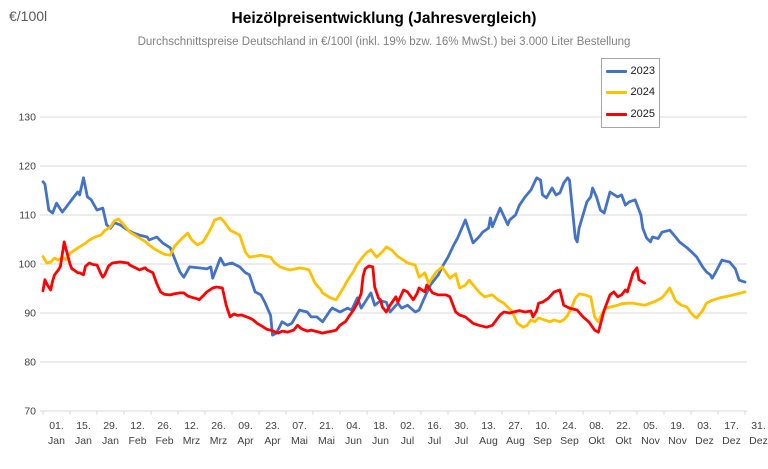 Image resolution: width=768 pixels, height=469 pixels. Describe the element at coordinates (542, 426) in the screenshot. I see `x-tick-label-day: 10.` at that location.